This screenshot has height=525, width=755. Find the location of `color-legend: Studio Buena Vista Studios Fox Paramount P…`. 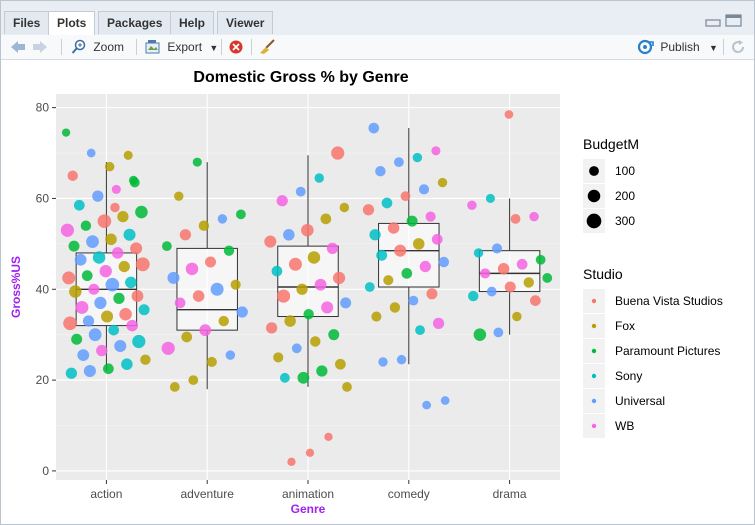

color-legend: Studio Buena Vista Studios Fox Paramount P… is located at coordinates (653, 352).